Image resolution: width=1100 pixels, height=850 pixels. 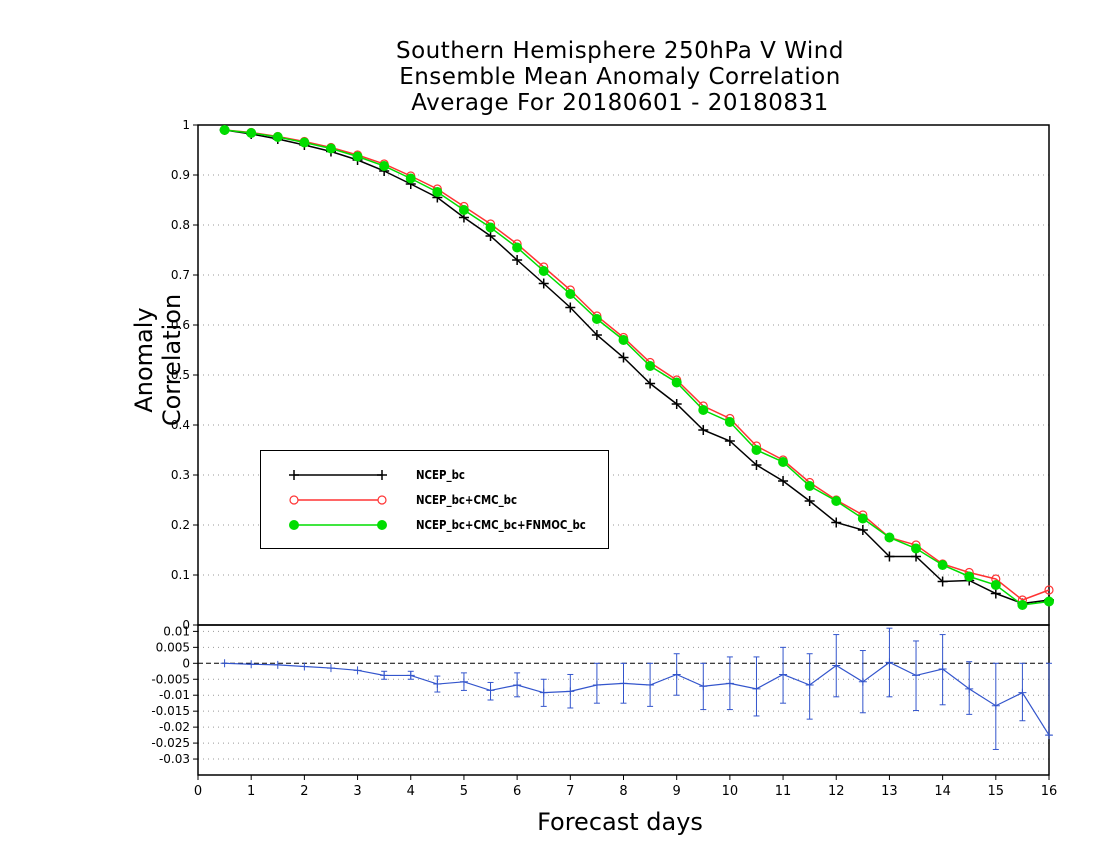 I want to click on x-tick-label: 6, so click(x=517, y=791).